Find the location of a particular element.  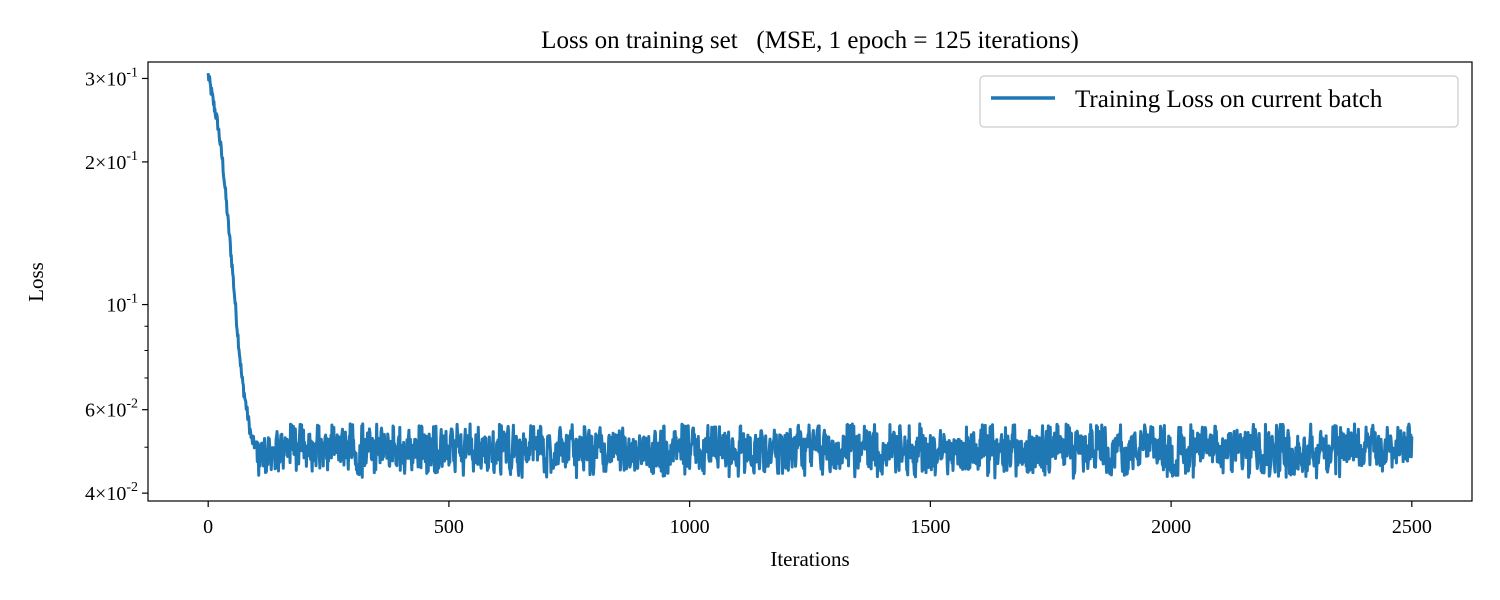

y-tick-label: 10-1 is located at coordinates (122, 304).